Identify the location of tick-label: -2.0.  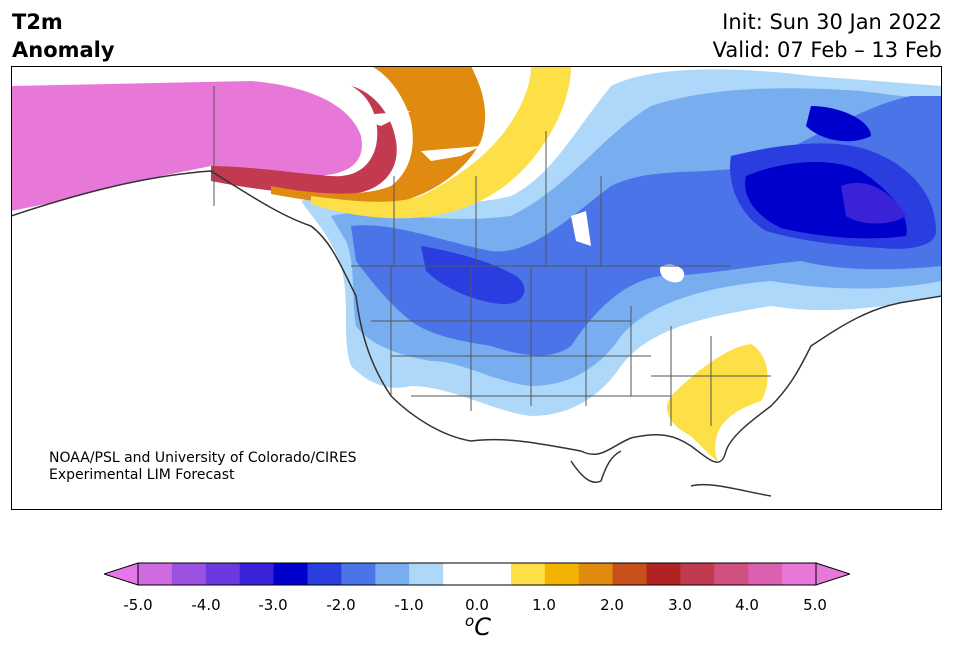
(341, 605).